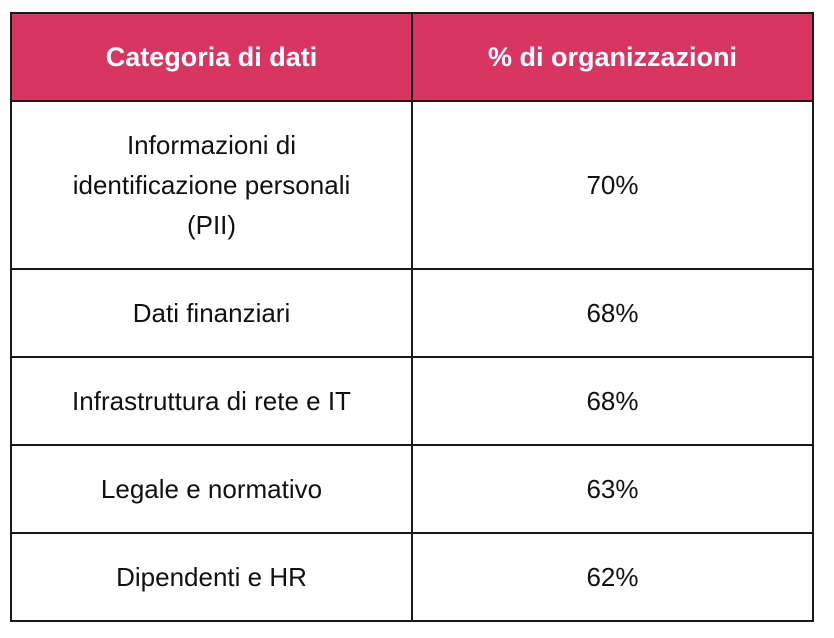  I want to click on table-header-row: Categoria di dati % di organizzazioni, so click(412, 57).